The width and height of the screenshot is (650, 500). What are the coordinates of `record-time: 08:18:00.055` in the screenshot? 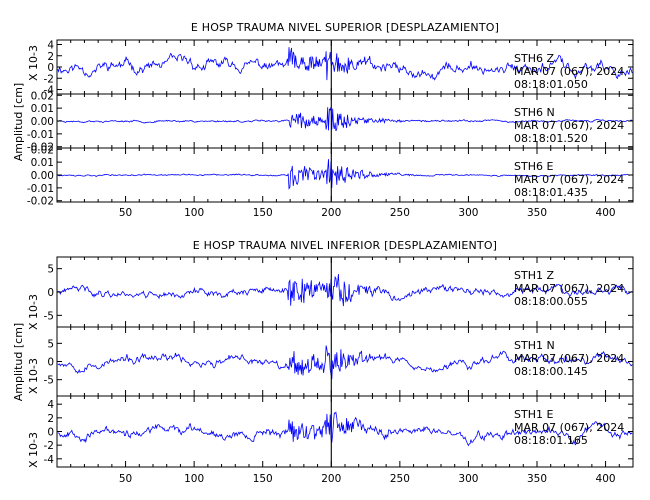 It's located at (551, 301).